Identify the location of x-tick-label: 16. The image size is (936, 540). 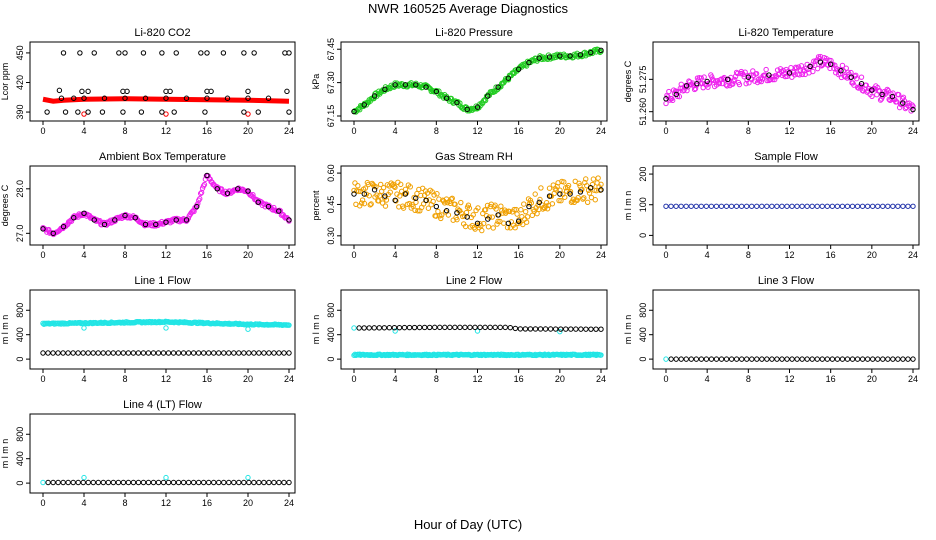
(831, 131).